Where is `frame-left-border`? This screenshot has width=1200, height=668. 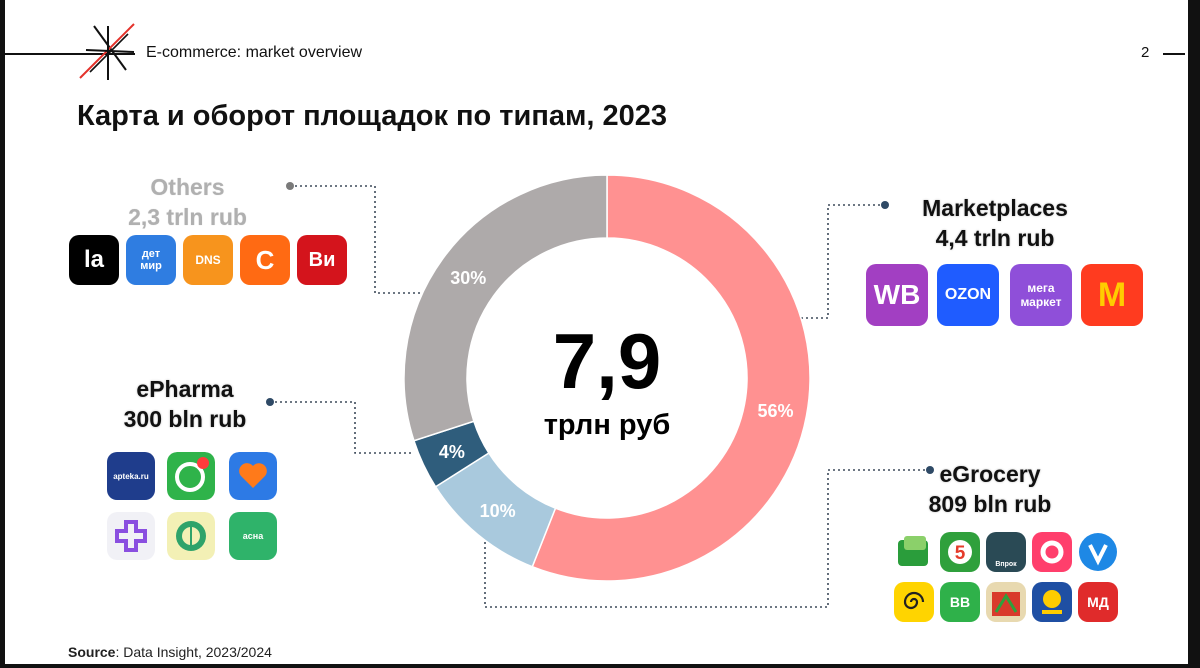 frame-left-border is located at coordinates (2, 334).